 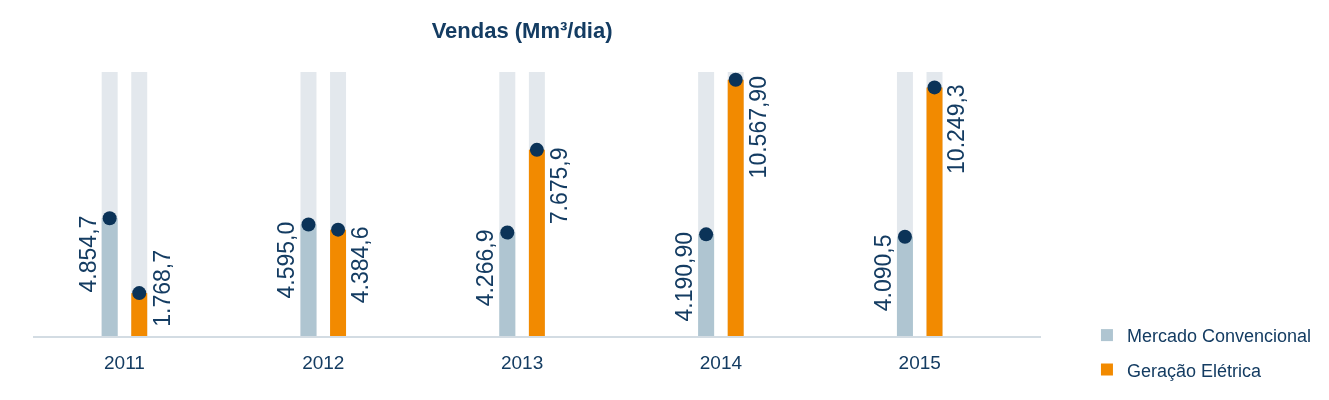 I want to click on legend-label: Mercado Convencional, so click(x=1219, y=336).